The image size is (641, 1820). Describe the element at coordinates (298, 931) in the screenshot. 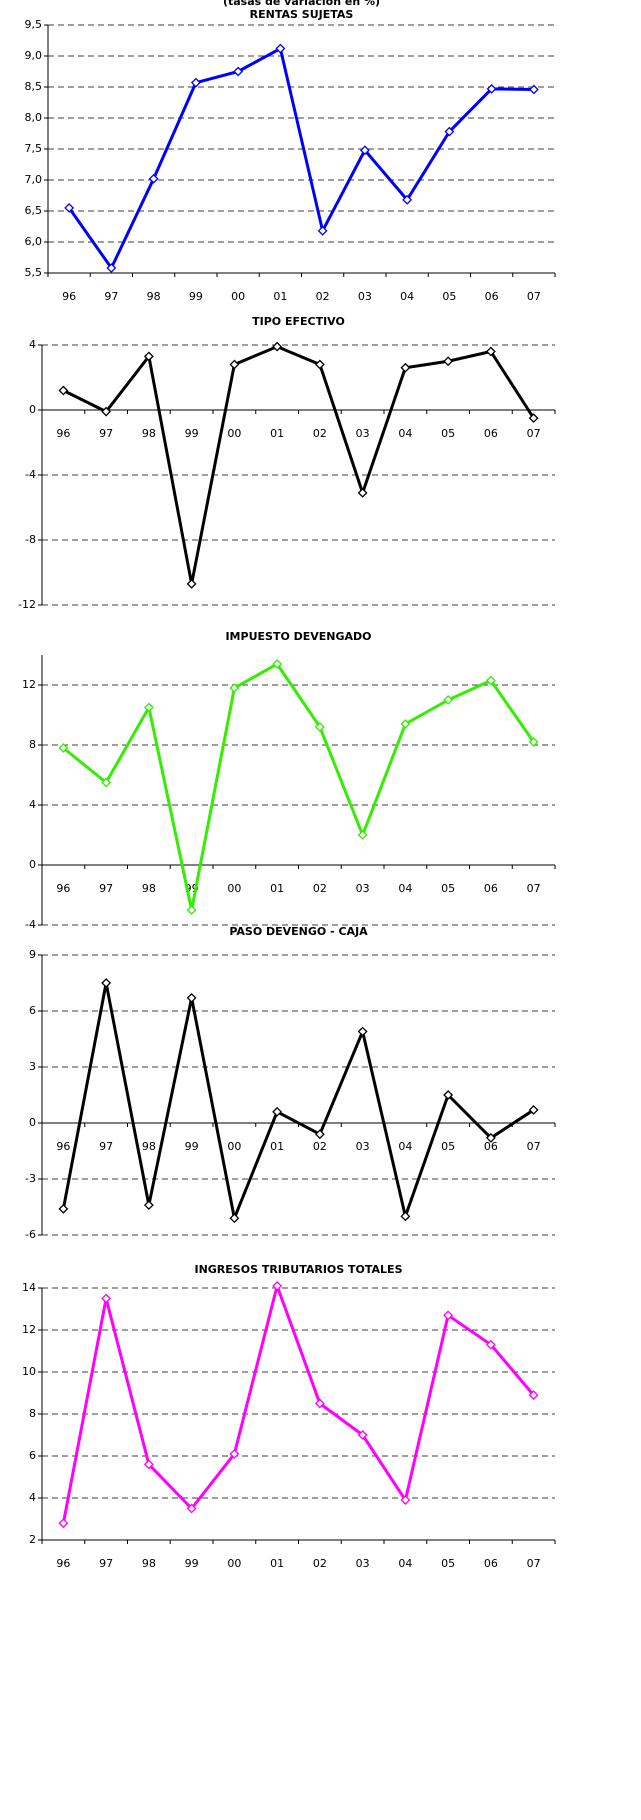

I see `chart-title: PASO DEVENGO - CAJA` at that location.